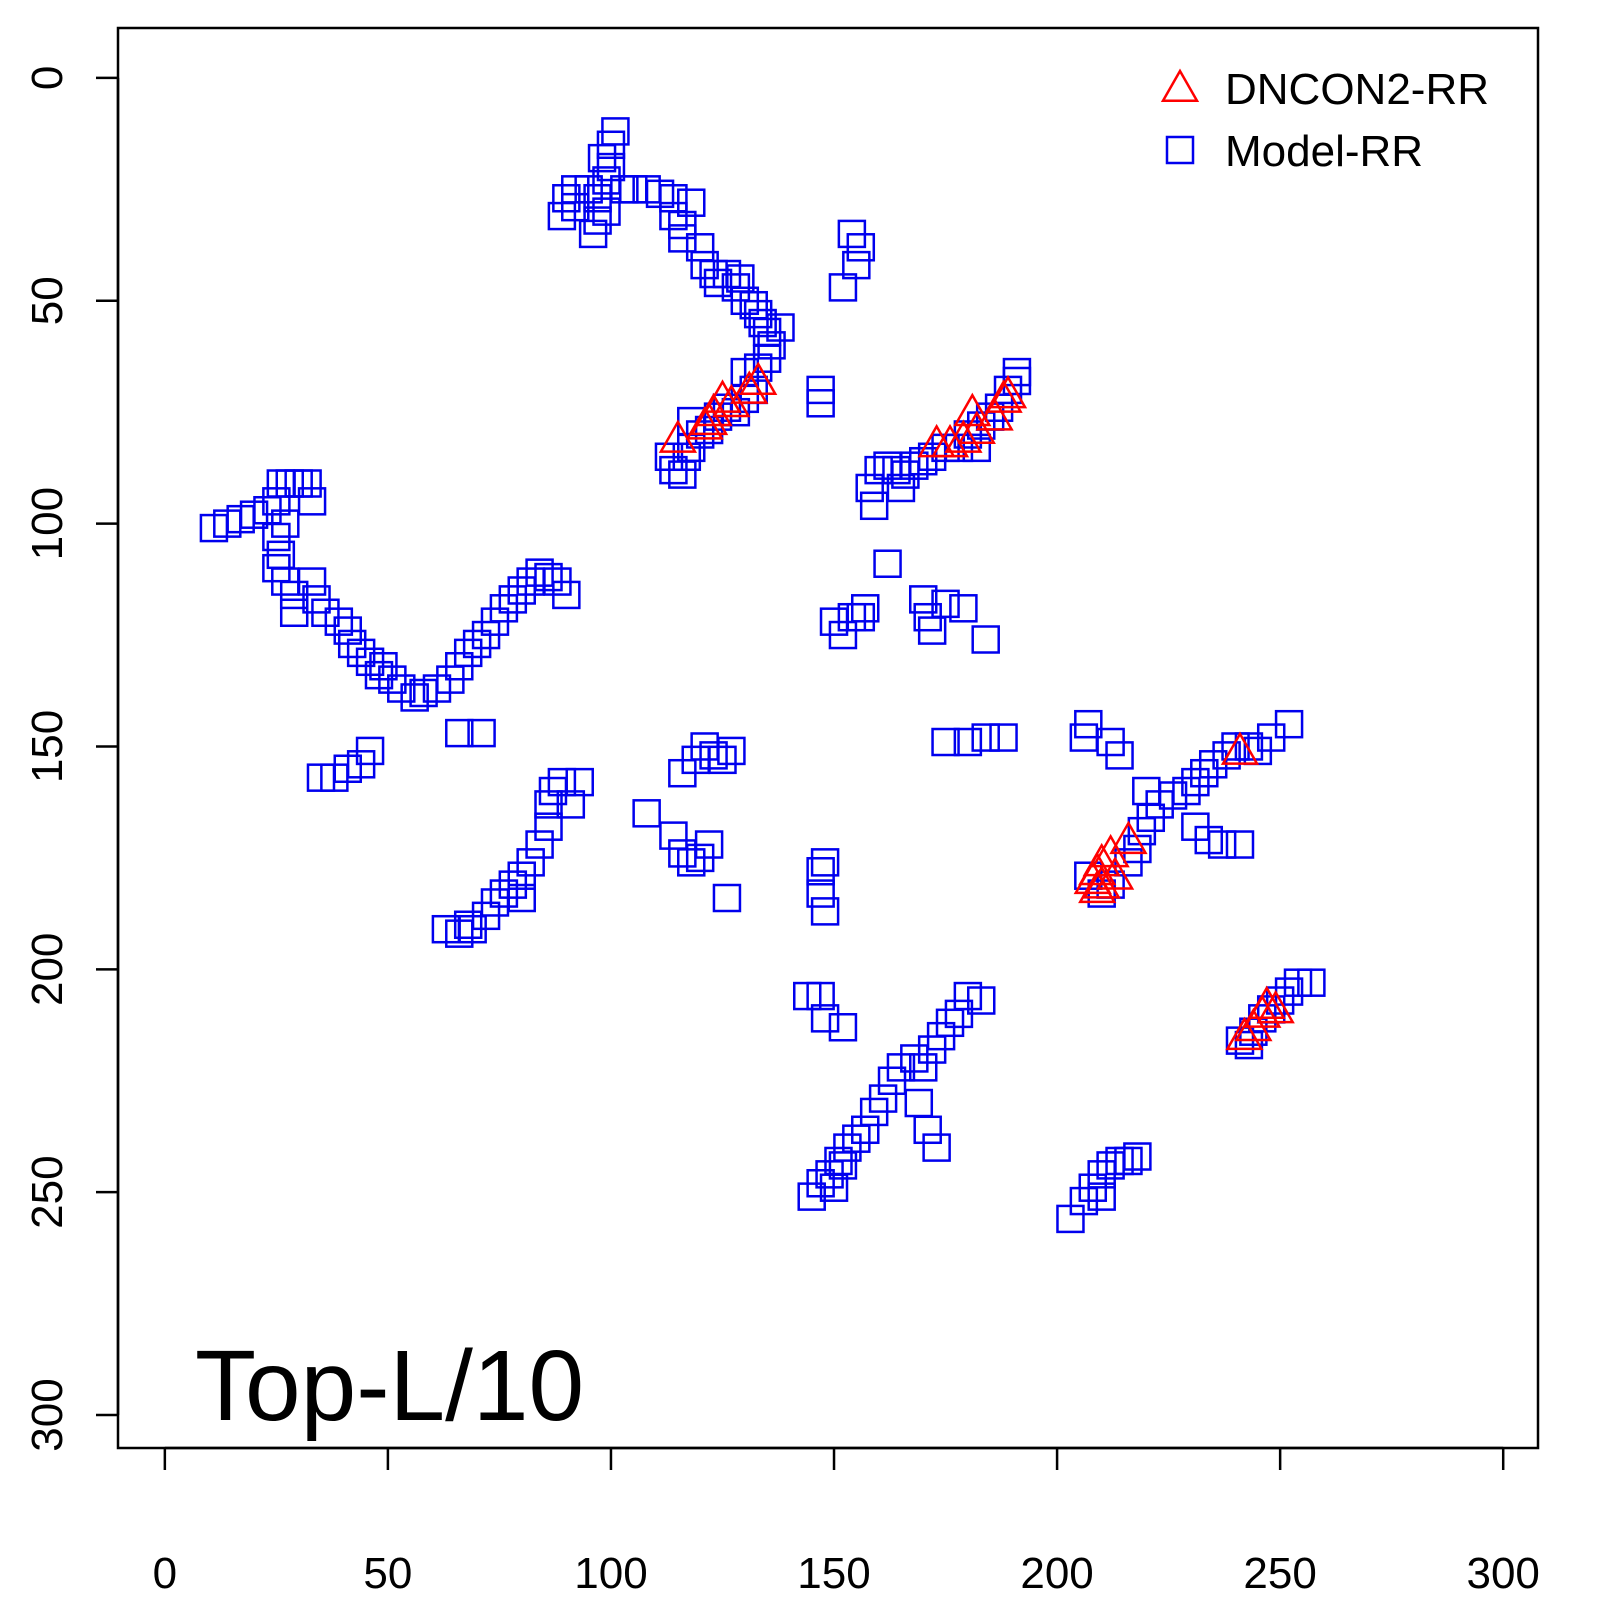 This screenshot has height=1600, width=1600. What do you see at coordinates (833, 1573) in the screenshot?
I see `x-tick-label: 150` at bounding box center [833, 1573].